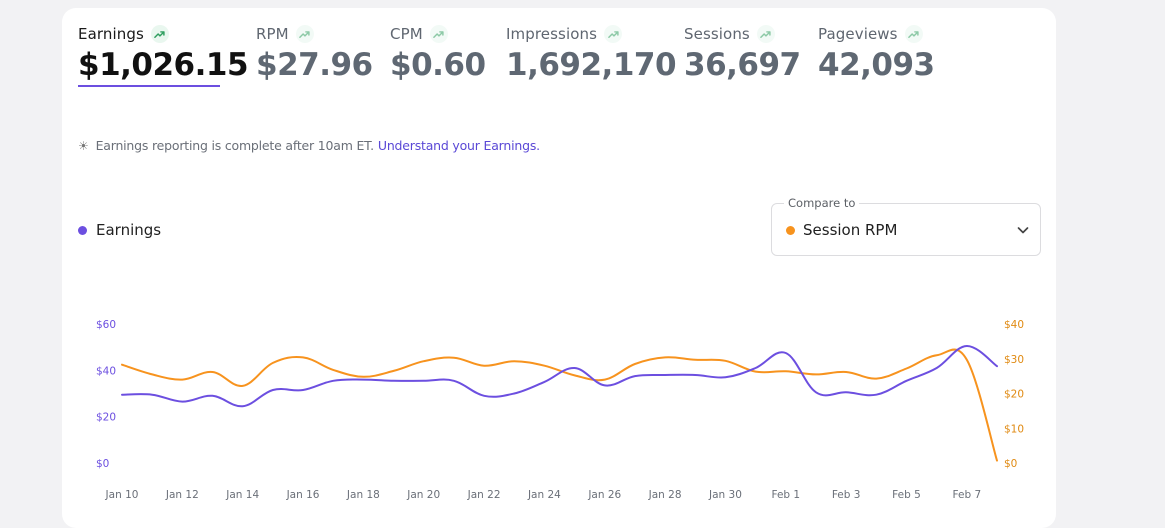  Describe the element at coordinates (303, 495) in the screenshot. I see `x-axis-tick: Jan 16` at that location.